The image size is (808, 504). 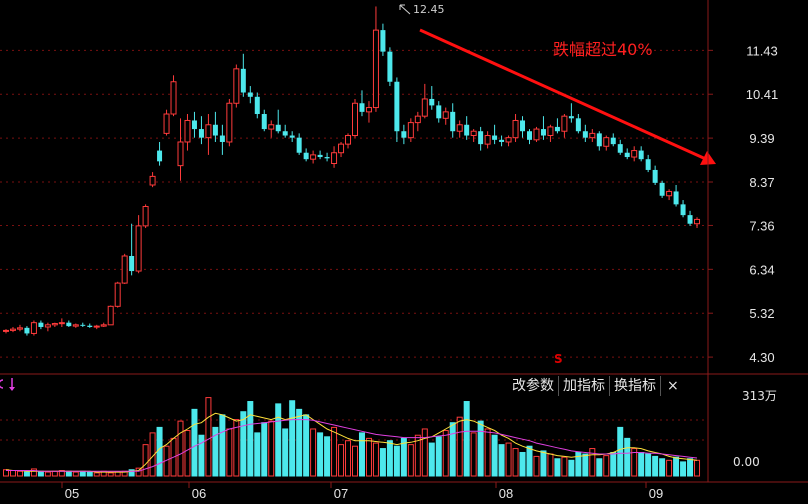 What do you see at coordinates (429, 9) in the screenshot?
I see `high-price-label: 12.45` at bounding box center [429, 9].